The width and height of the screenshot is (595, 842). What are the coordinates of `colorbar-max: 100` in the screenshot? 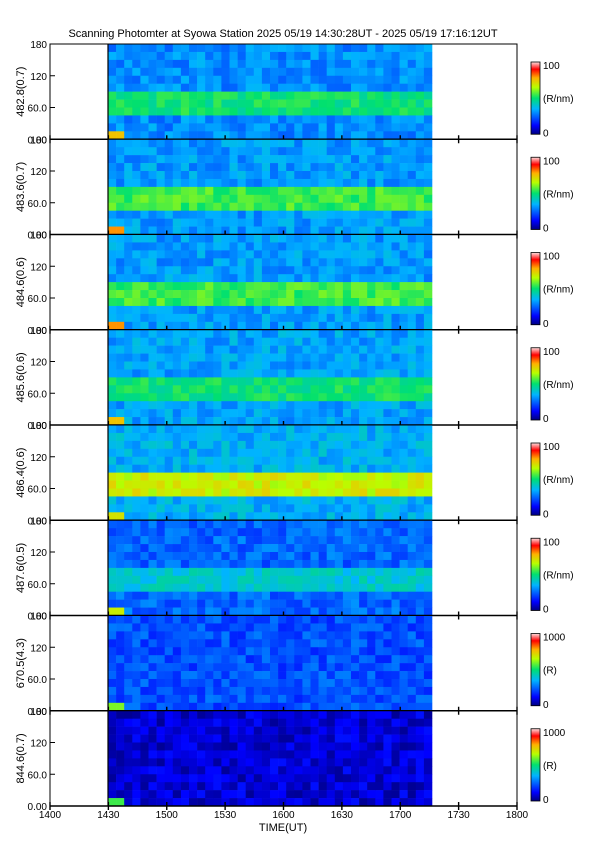 It's located at (551, 161).